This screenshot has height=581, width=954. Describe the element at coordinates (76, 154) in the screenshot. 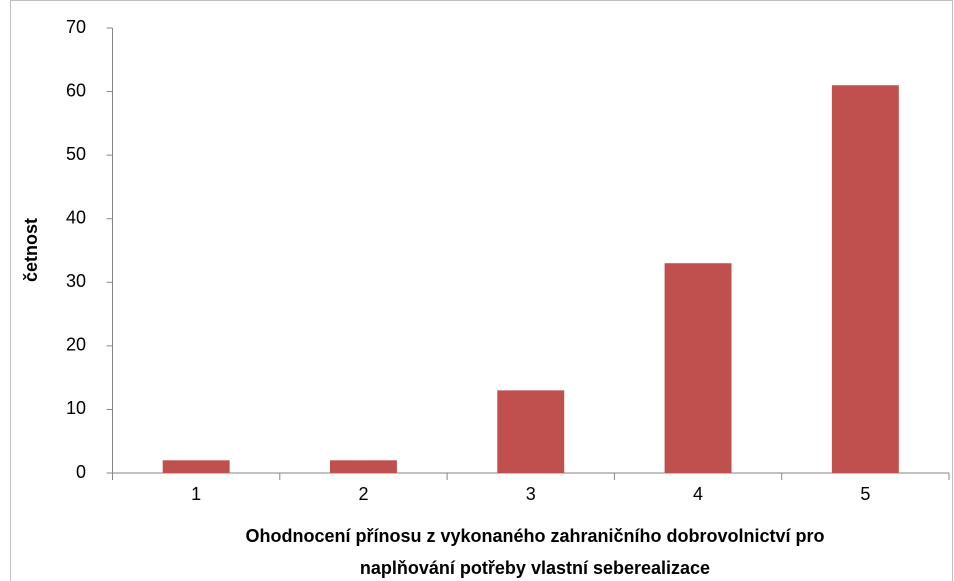

I see `y-tick-label: 50` at that location.